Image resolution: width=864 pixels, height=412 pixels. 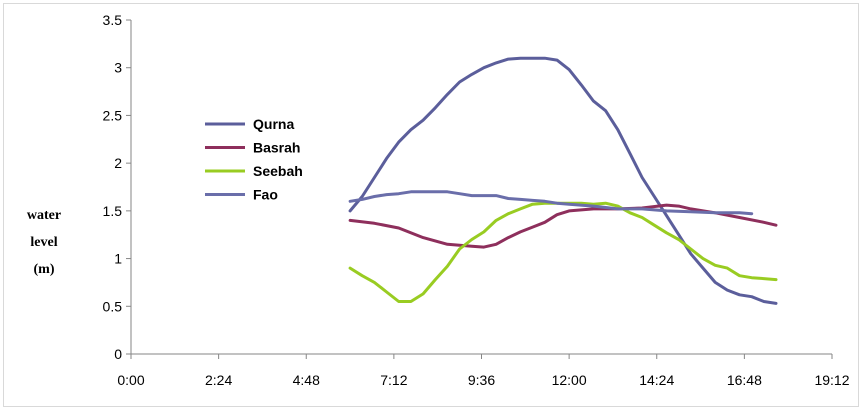 I want to click on x-tick-label: 14:24, so click(x=656, y=380).